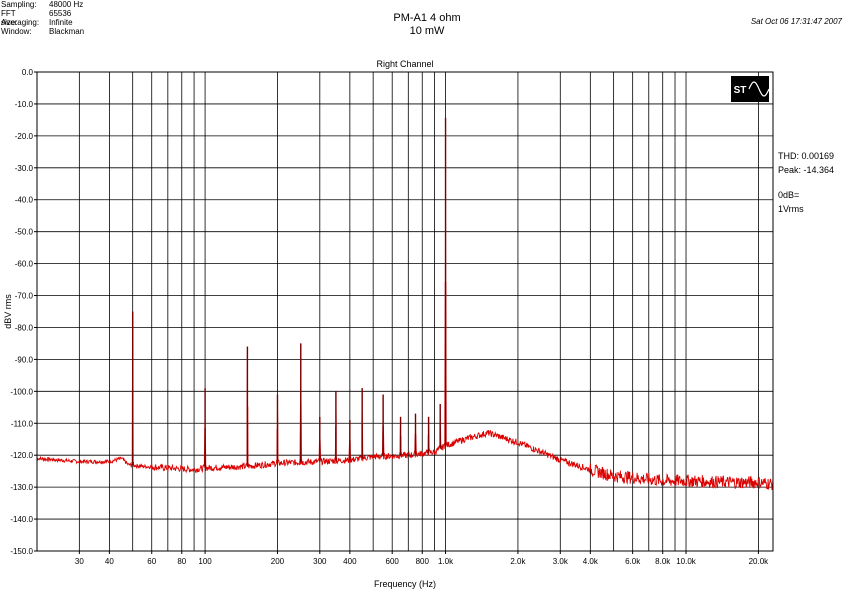 The image size is (854, 595). What do you see at coordinates (28, 72) in the screenshot?
I see `y-tick-label: 0.0` at bounding box center [28, 72].